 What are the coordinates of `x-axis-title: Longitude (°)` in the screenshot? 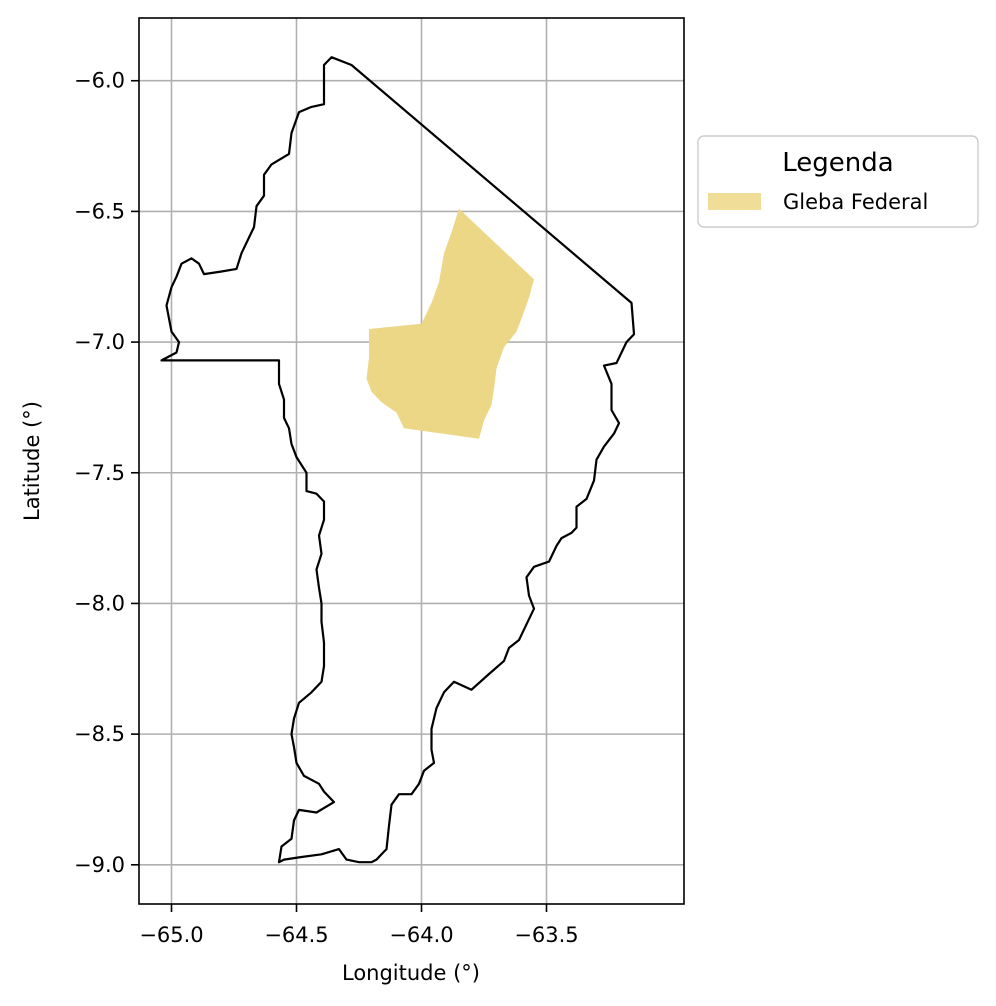 It's located at (411, 973).